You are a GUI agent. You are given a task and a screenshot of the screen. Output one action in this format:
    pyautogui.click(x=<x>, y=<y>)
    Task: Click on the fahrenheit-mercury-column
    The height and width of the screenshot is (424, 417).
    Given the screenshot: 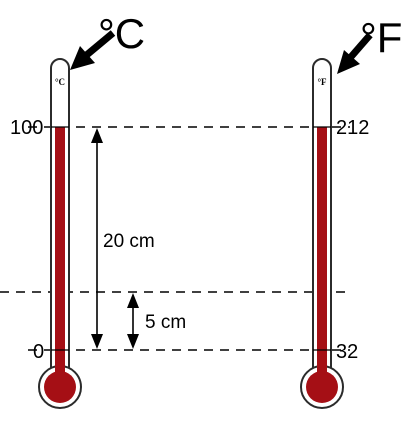 What is the action you would take?
    pyautogui.click(x=322, y=249)
    